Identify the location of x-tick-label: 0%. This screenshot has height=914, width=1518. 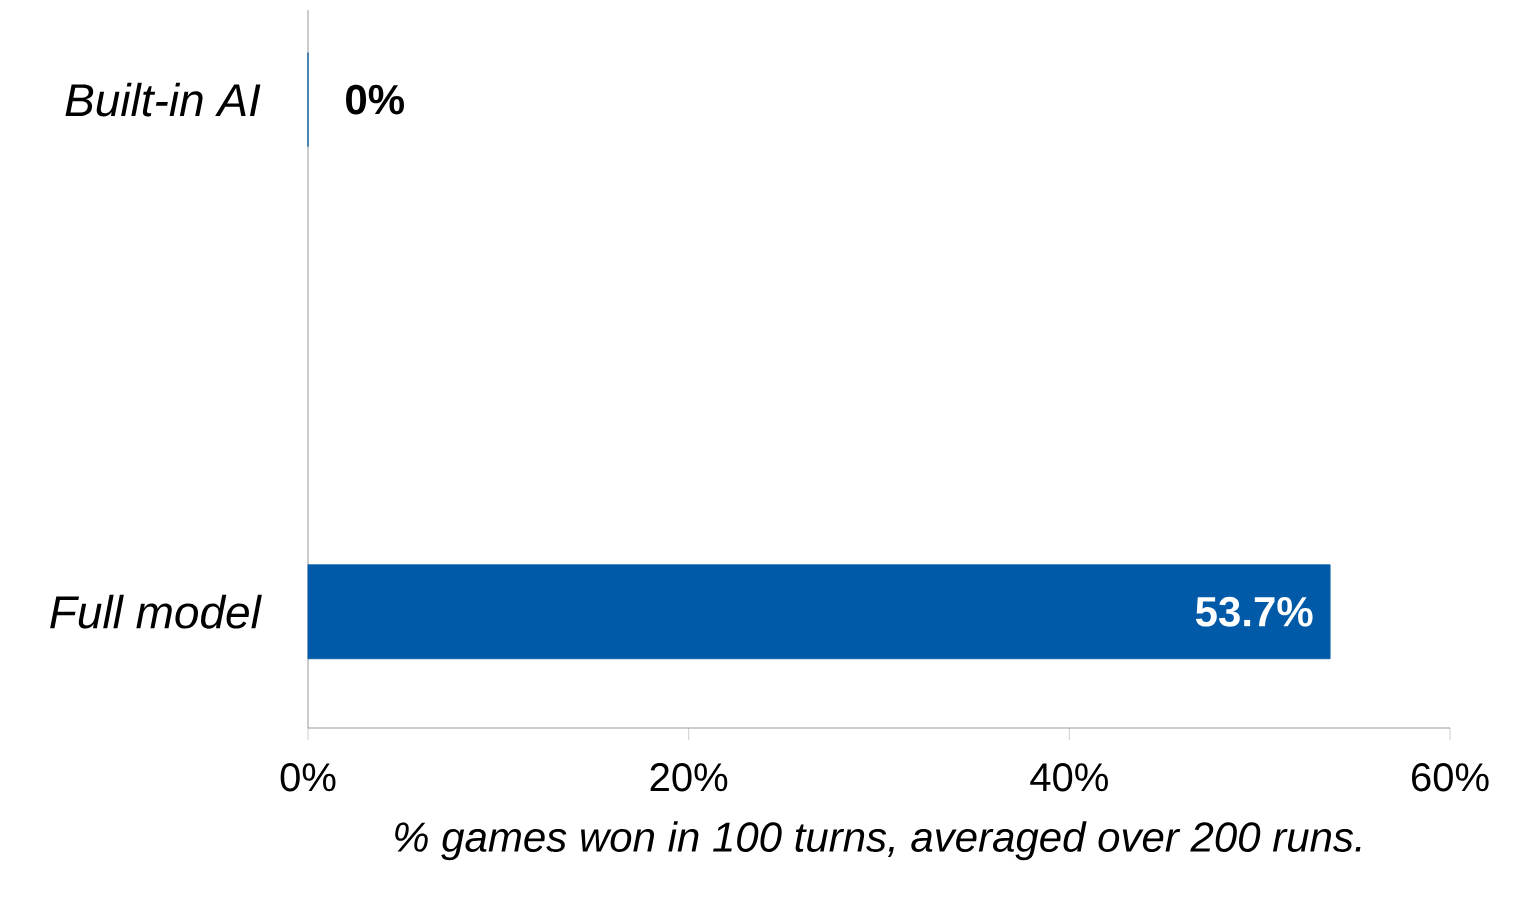
(308, 777).